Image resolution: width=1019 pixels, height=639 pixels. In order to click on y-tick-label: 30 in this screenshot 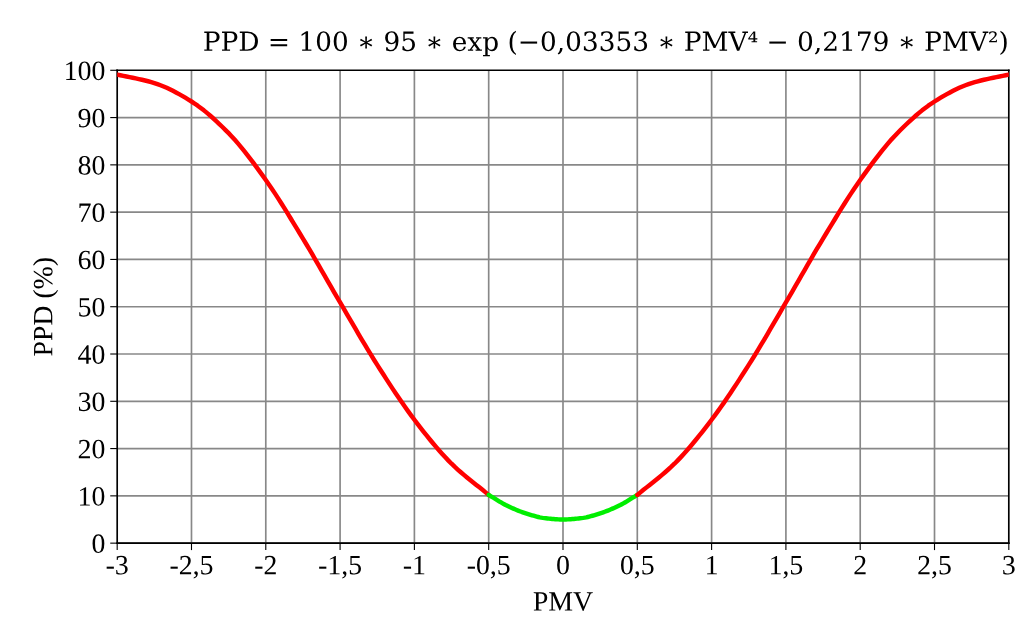, I will do `click(91, 402)`.